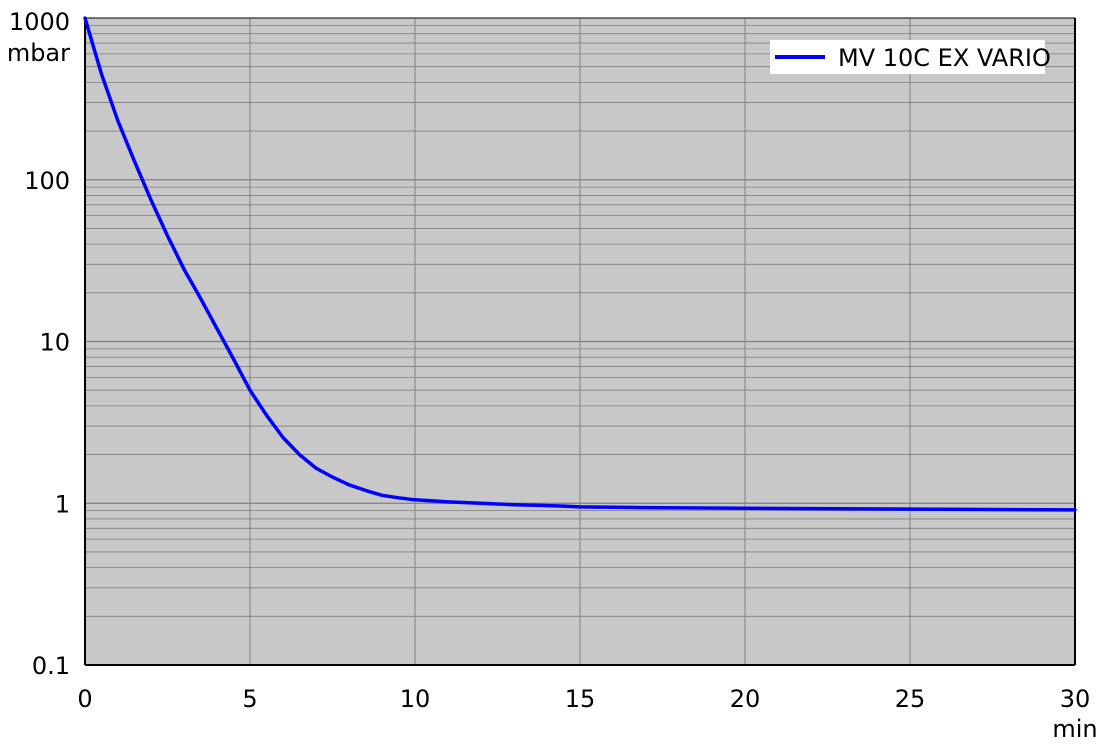 The width and height of the screenshot is (1104, 745). Describe the element at coordinates (1074, 729) in the screenshot. I see `x-unit-label: min` at that location.